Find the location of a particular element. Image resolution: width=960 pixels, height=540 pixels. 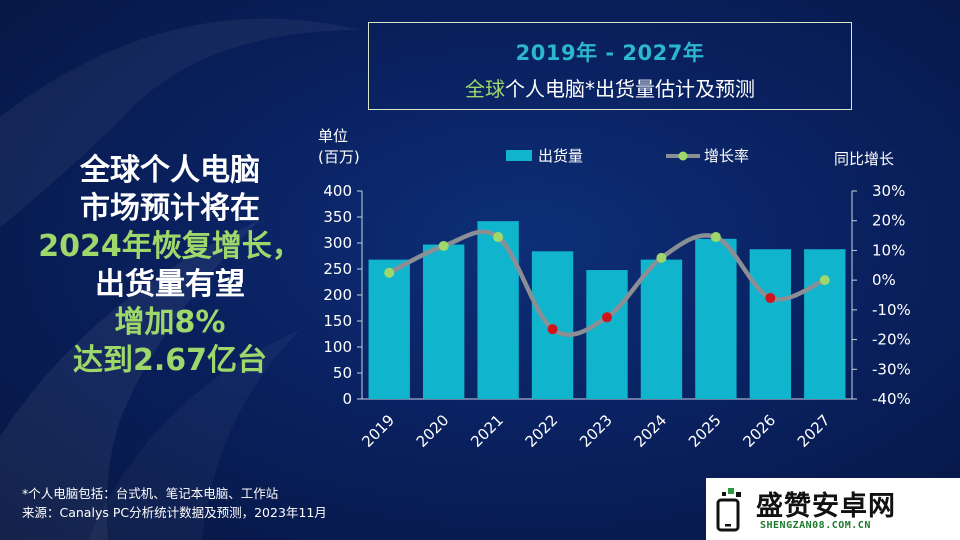

right-axis-label: 同比增长 is located at coordinates (864, 159).